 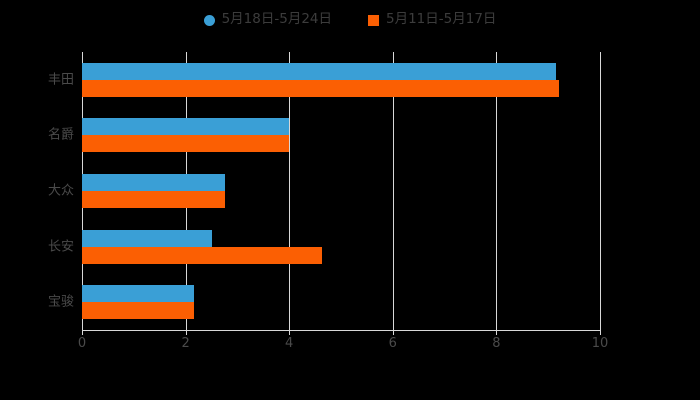 What do you see at coordinates (82, 343) in the screenshot?
I see `x-tick-label: 0` at bounding box center [82, 343].